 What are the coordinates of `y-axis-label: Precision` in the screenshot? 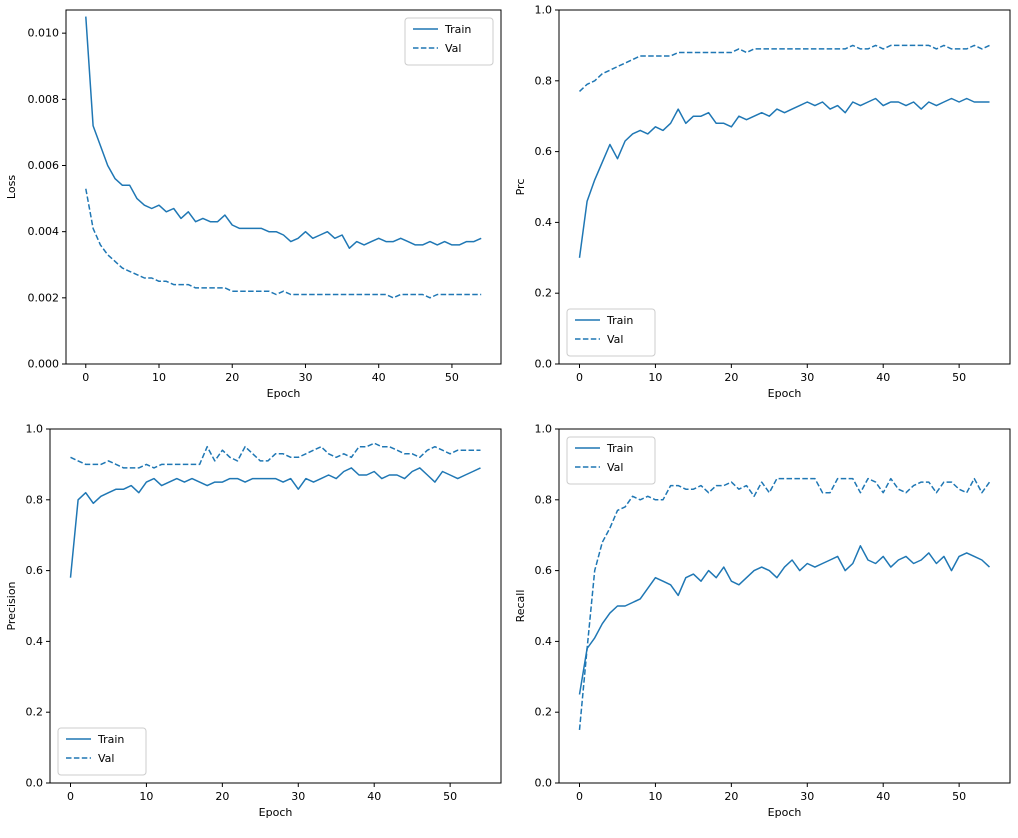 It's located at (11, 605).